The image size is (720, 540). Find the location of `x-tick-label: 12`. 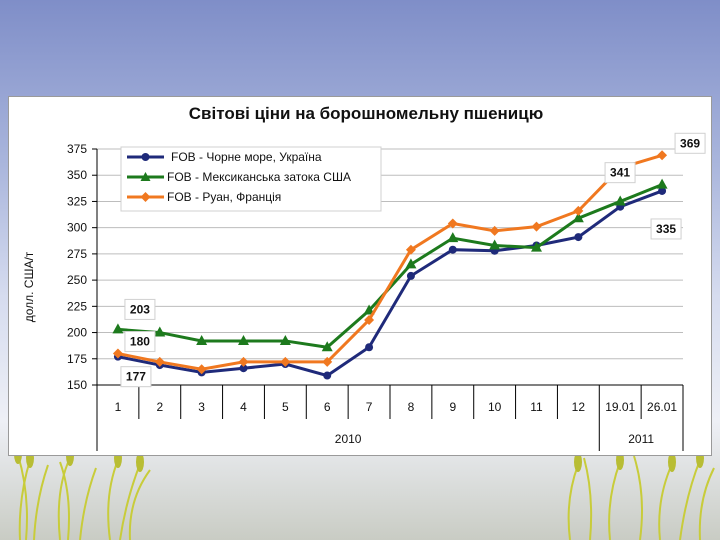

x-tick-label: 12 is located at coordinates (579, 407).